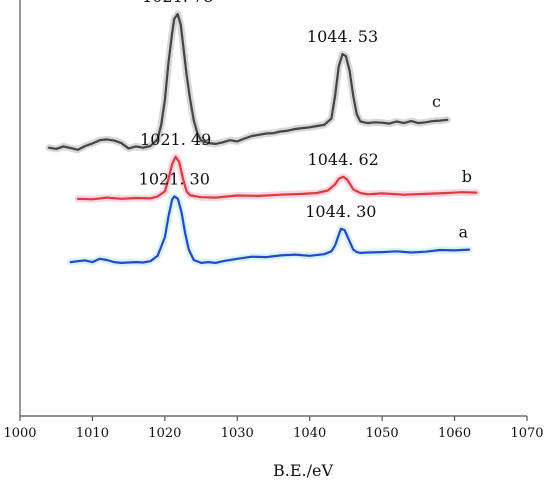 The width and height of the screenshot is (550, 484). I want to click on series-tag-c: c, so click(436, 101).